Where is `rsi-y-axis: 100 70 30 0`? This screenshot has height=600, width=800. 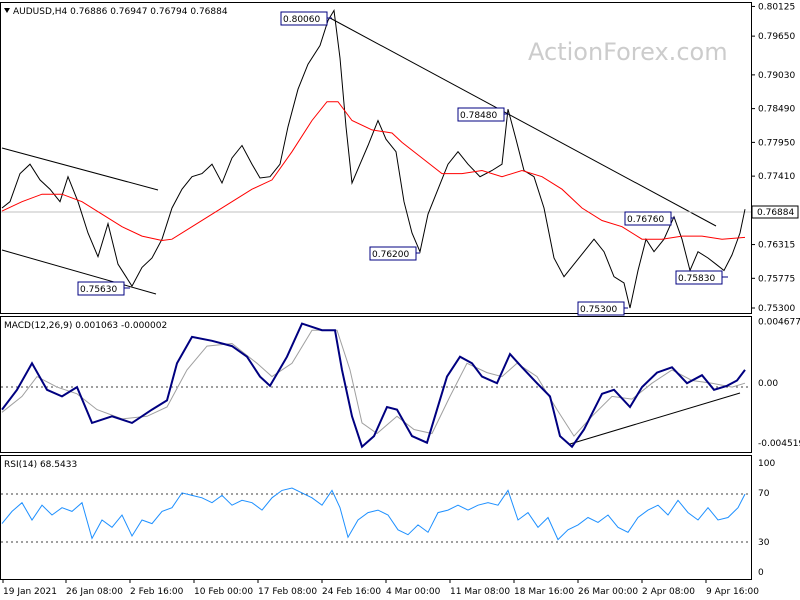
rsi-y-axis: 100 70 30 0 is located at coordinates (766, 518).